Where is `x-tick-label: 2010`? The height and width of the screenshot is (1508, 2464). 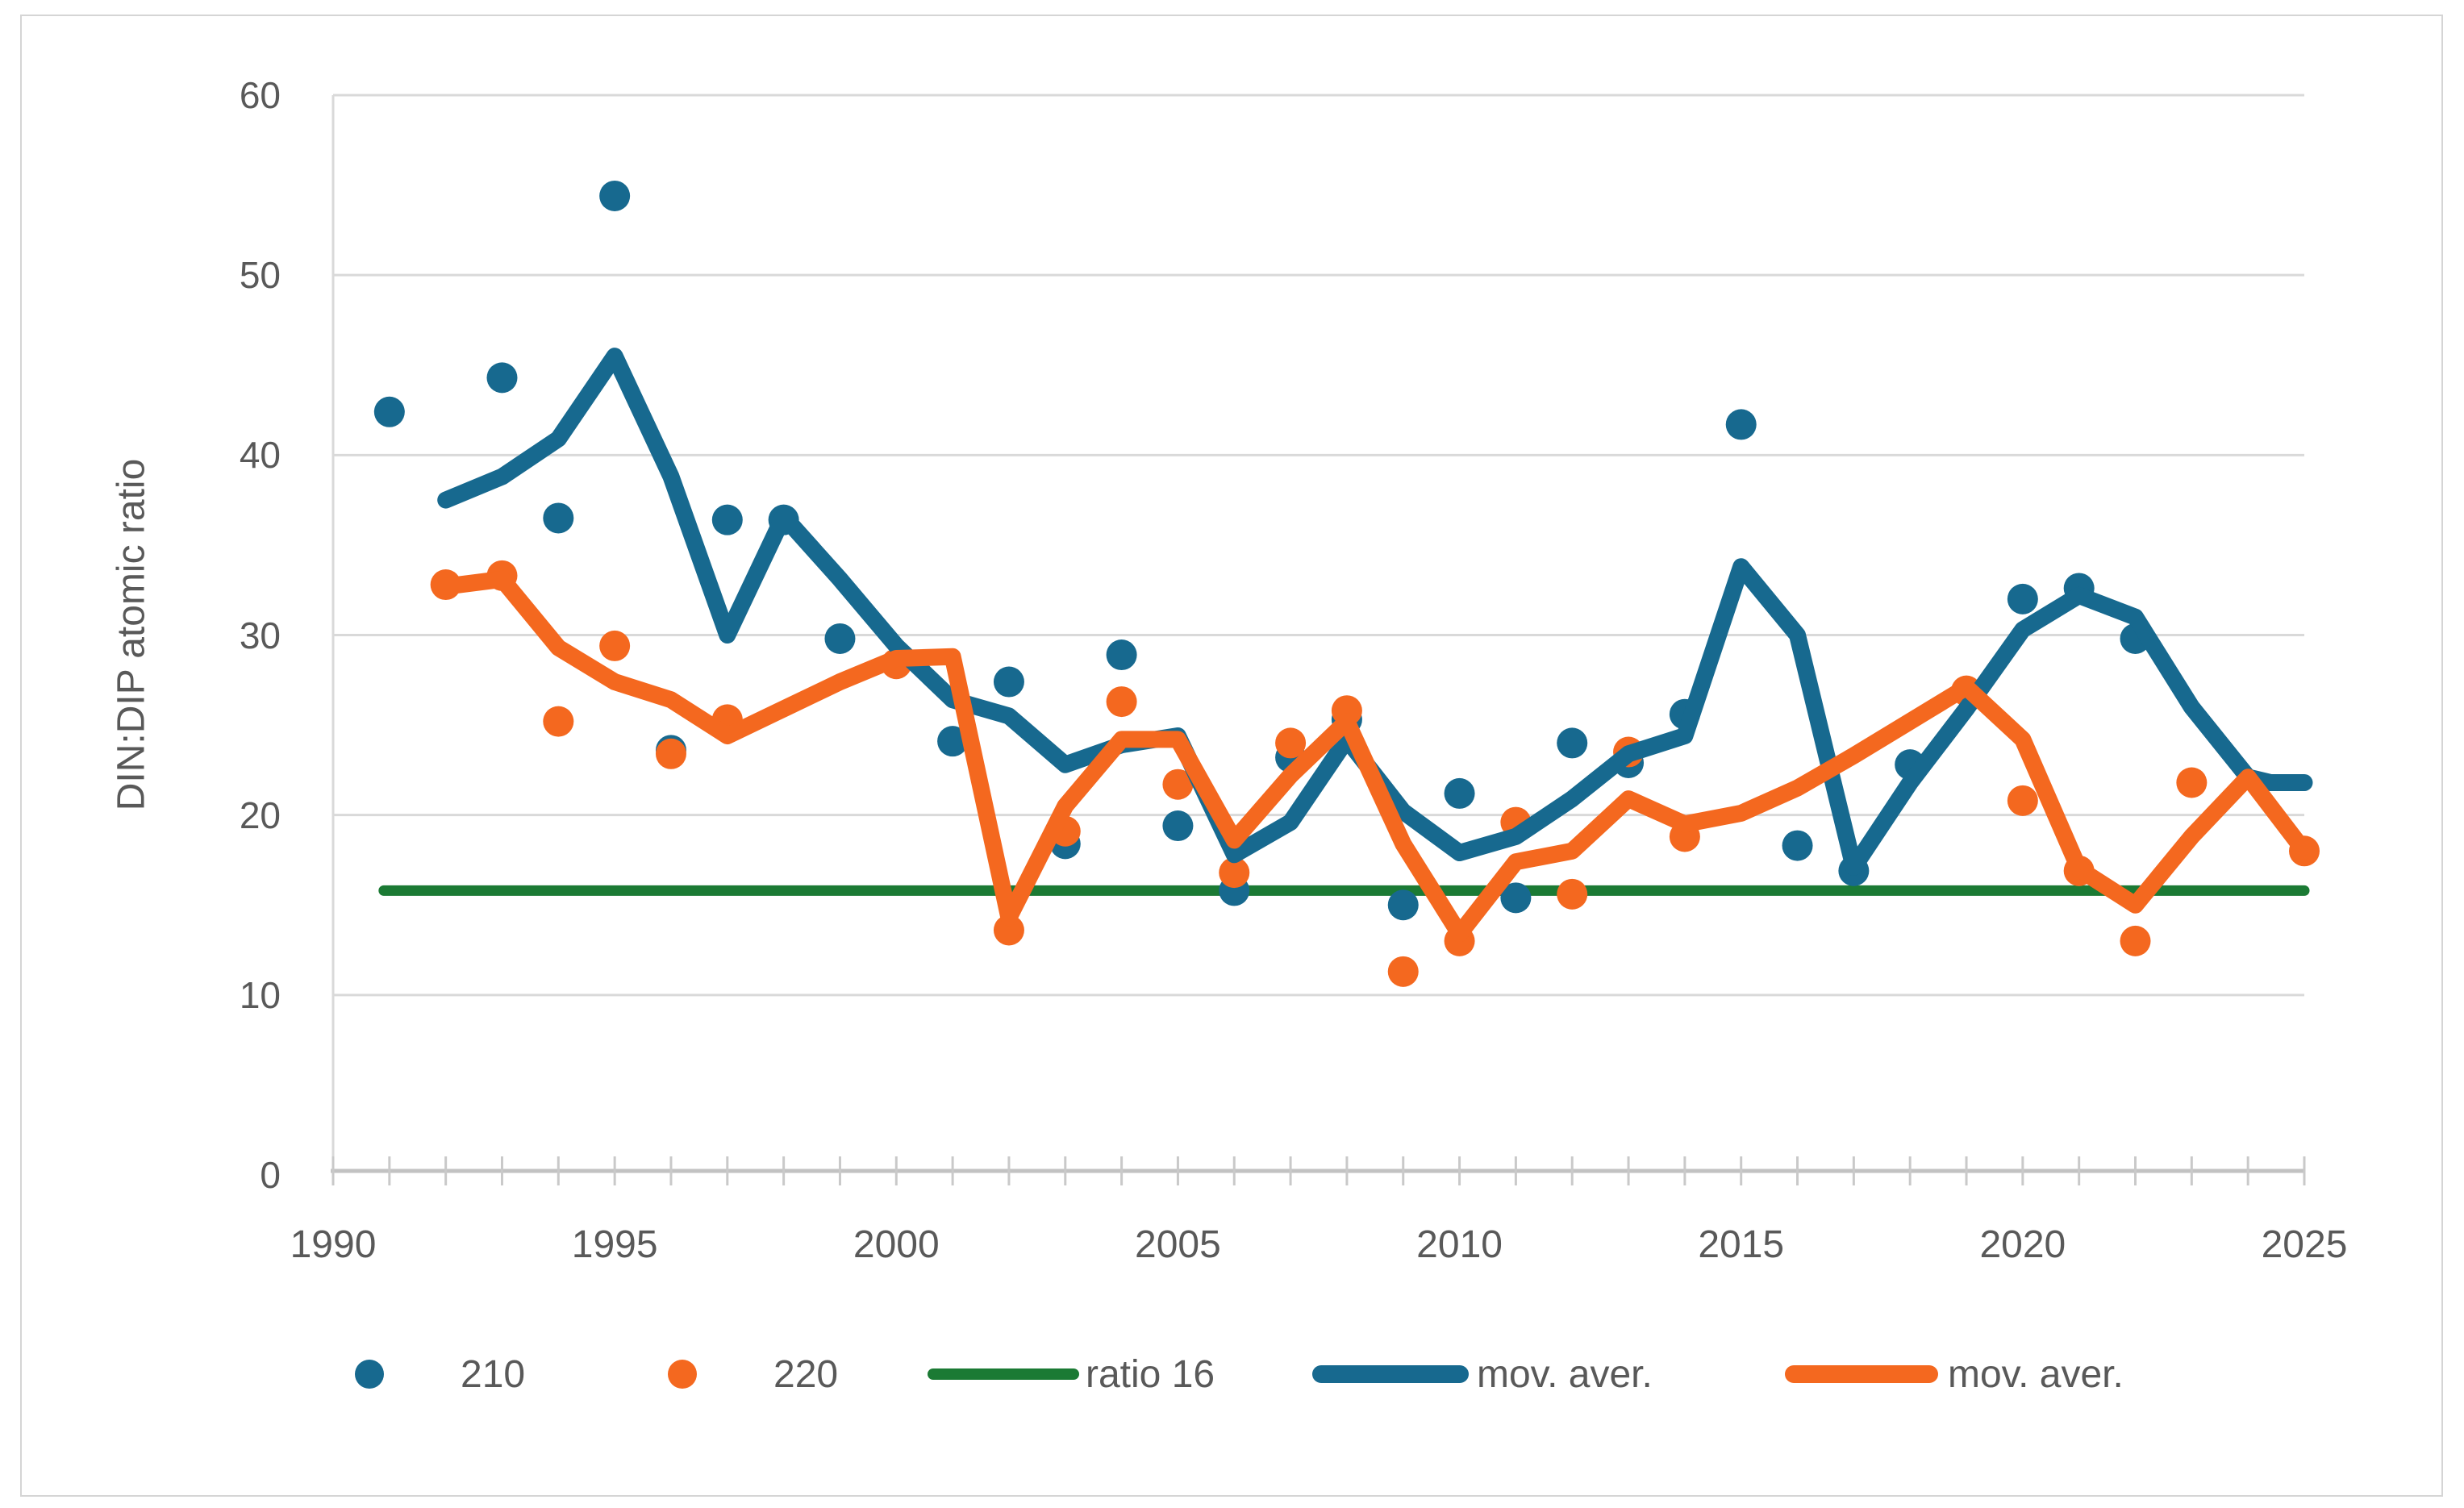
x-tick-label: 2010 is located at coordinates (1459, 1244).